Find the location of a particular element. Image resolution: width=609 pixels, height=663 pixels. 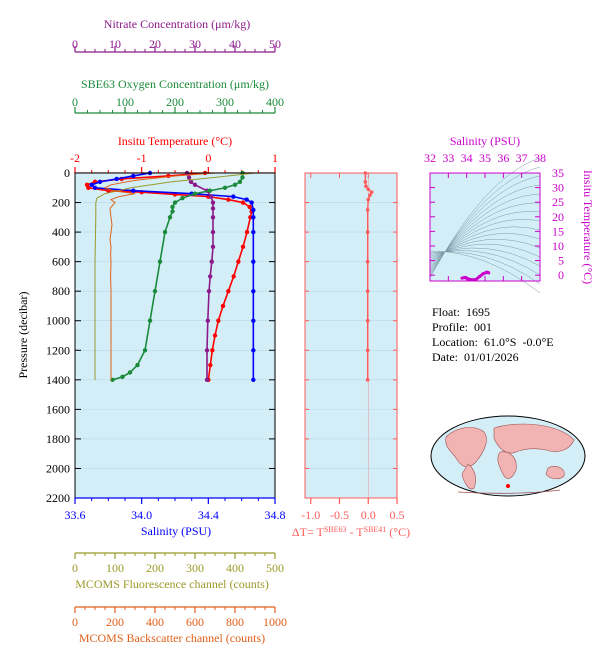

ts-salinity-axis-label: Salinity (PSU) is located at coordinates (485, 141).